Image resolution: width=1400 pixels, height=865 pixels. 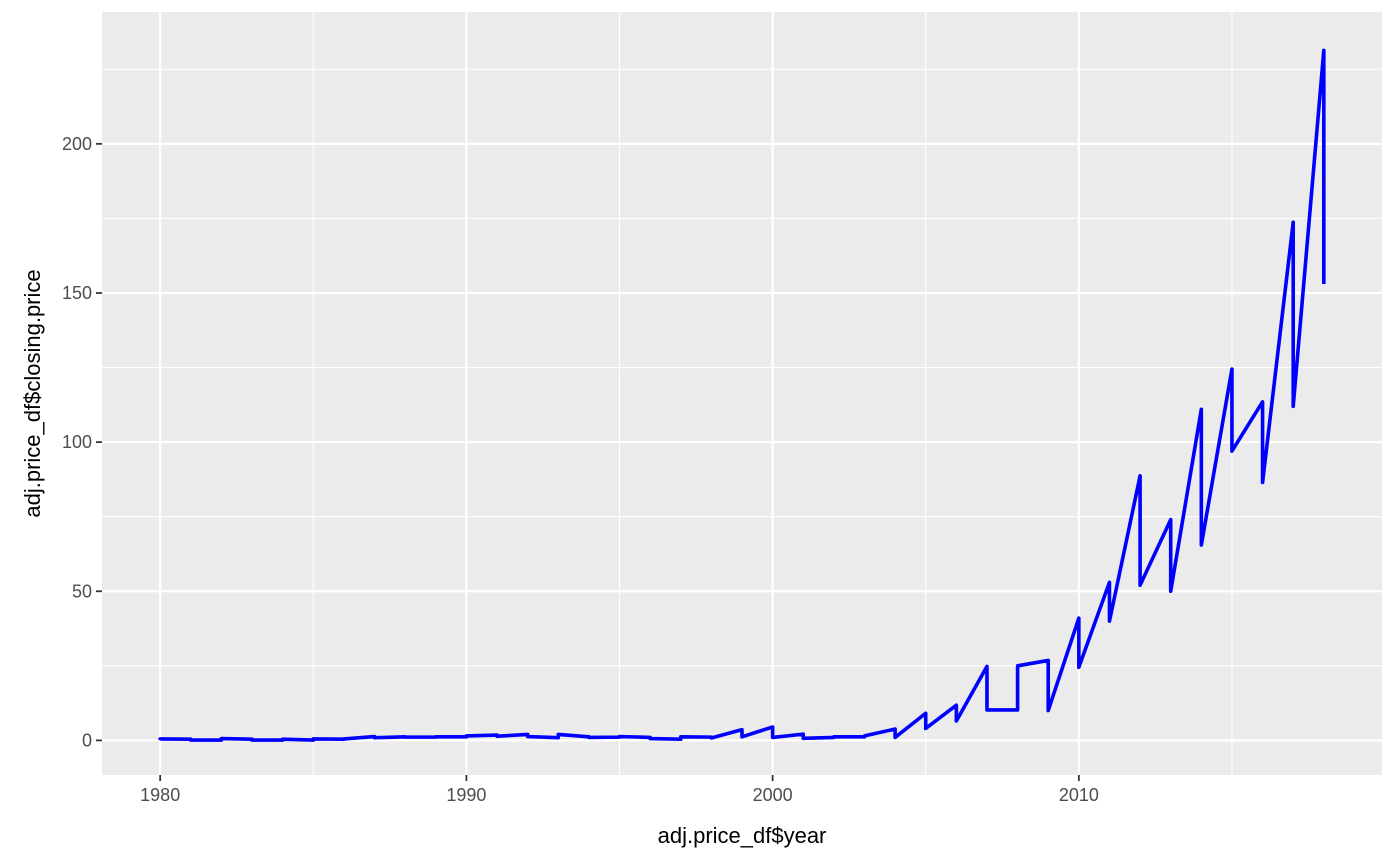 I want to click on y-tick-label: 0, so click(x=87, y=740).